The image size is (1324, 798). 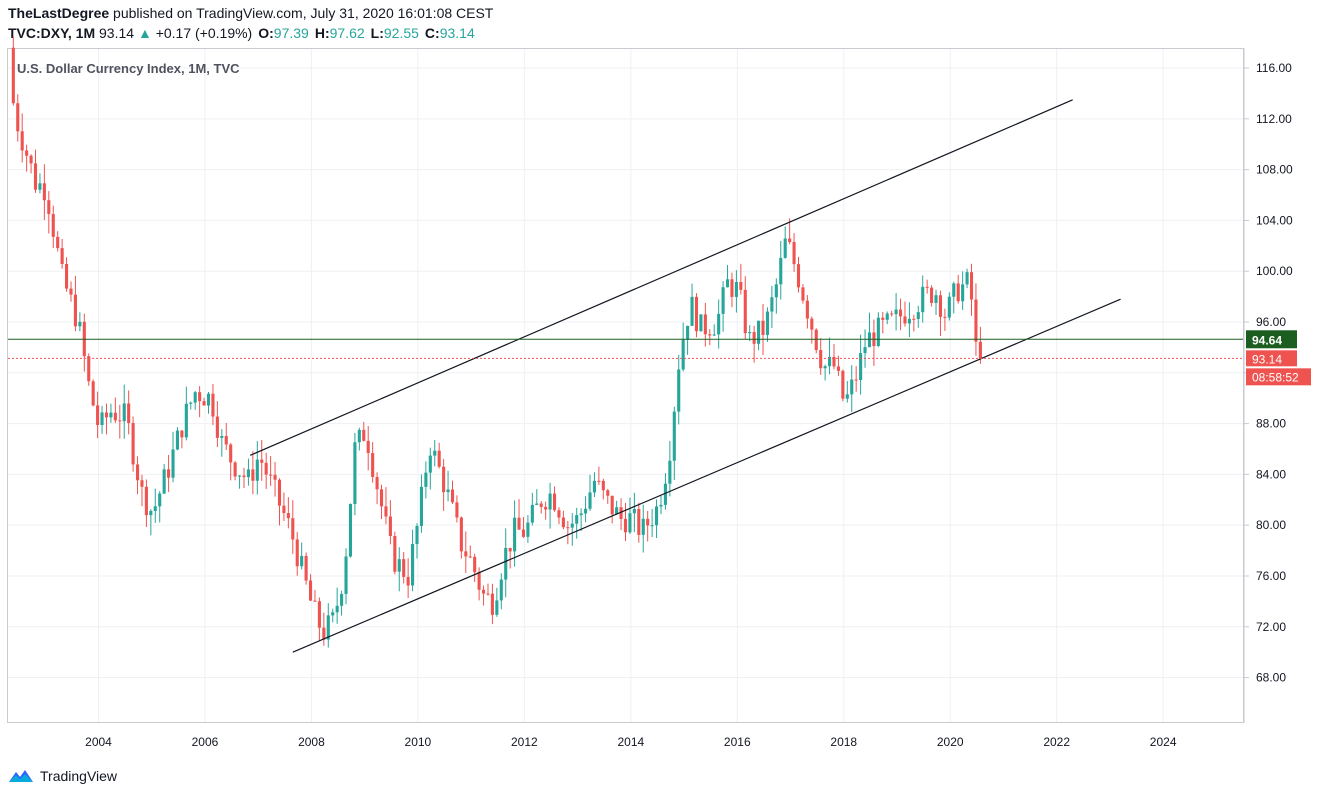 What do you see at coordinates (62, 776) in the screenshot?
I see `tradingview-footer: TradingView` at bounding box center [62, 776].